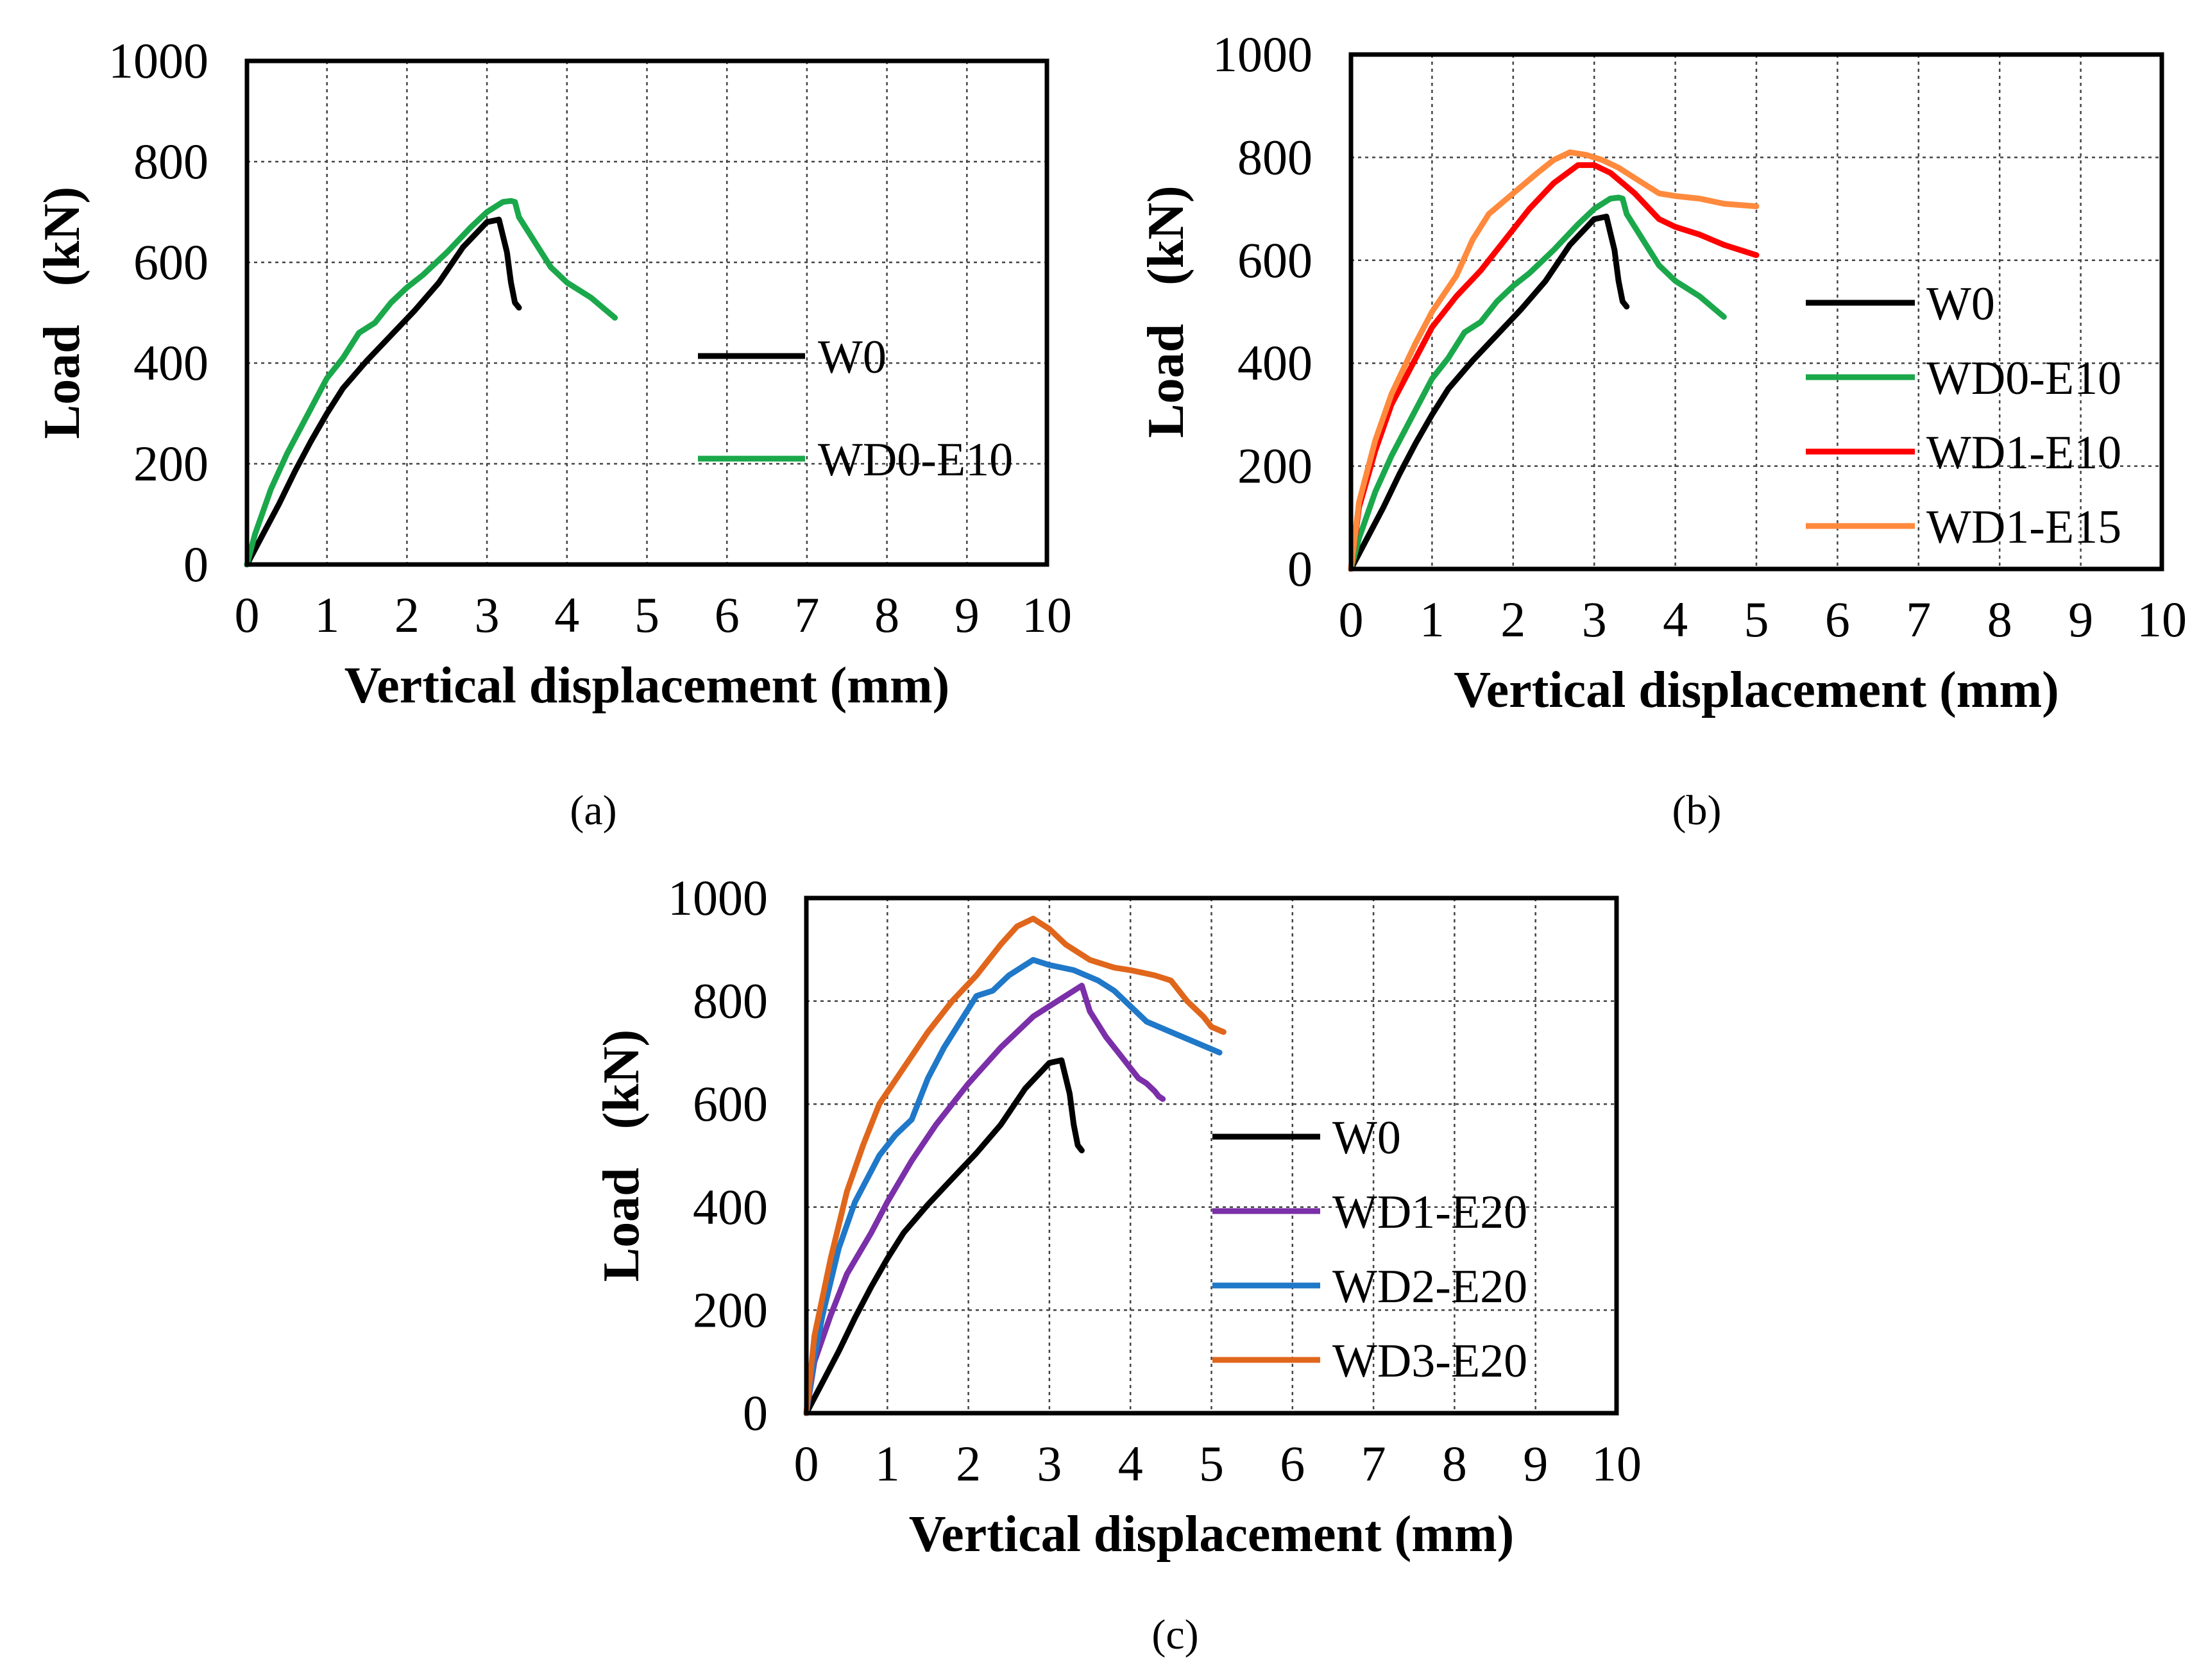 Image resolution: width=2208 pixels, height=1680 pixels. Describe the element at coordinates (2023, 527) in the screenshot. I see `legend-label: WD1-E15` at that location.